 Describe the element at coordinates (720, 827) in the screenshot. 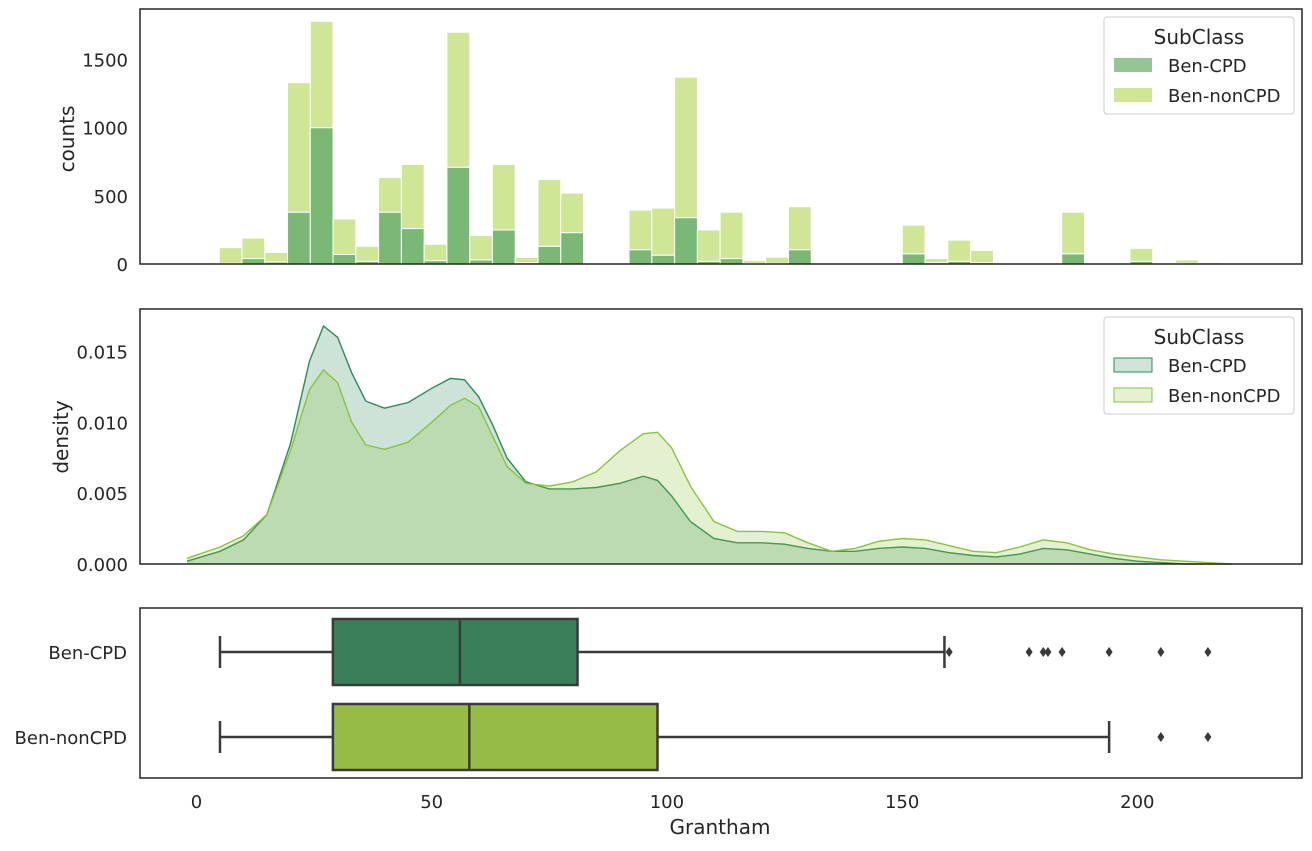

I see `x-axis-label: Grantham` at that location.